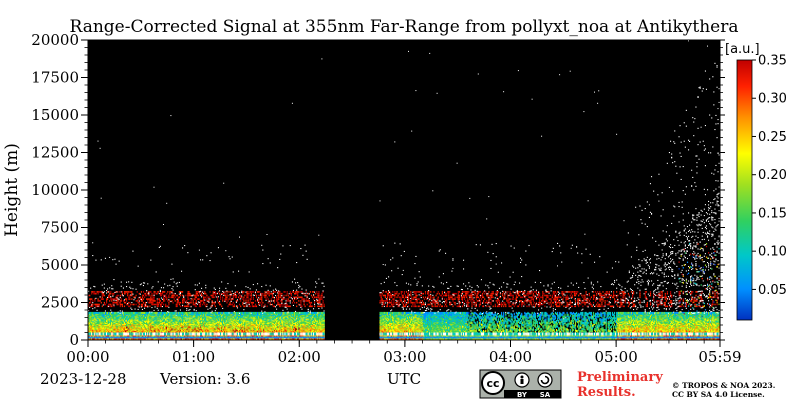  Describe the element at coordinates (772, 213) in the screenshot. I see `colorbar-tick-label: 0.15` at that location.